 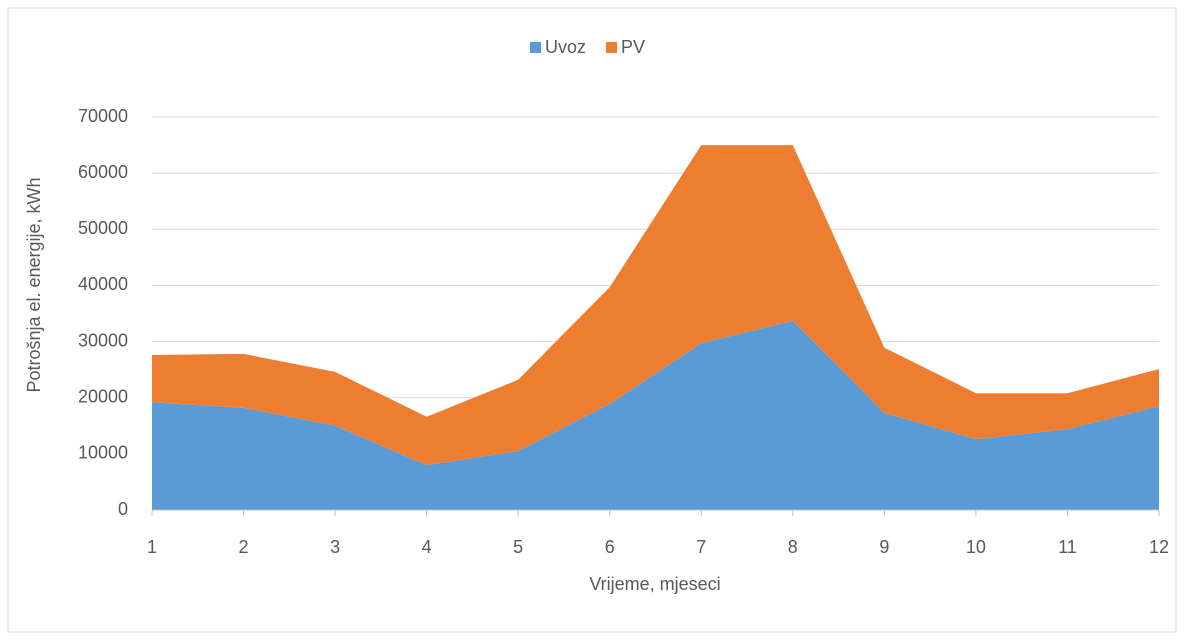 What do you see at coordinates (654, 584) in the screenshot?
I see `x-axis-title: Vrijeme, mjeseci` at bounding box center [654, 584].